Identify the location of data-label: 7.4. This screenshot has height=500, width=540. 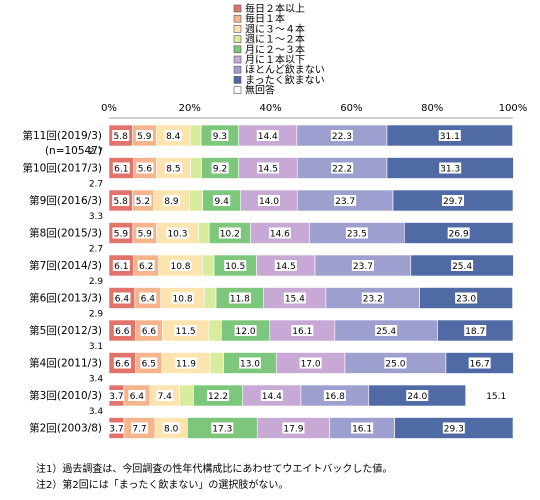
(165, 397).